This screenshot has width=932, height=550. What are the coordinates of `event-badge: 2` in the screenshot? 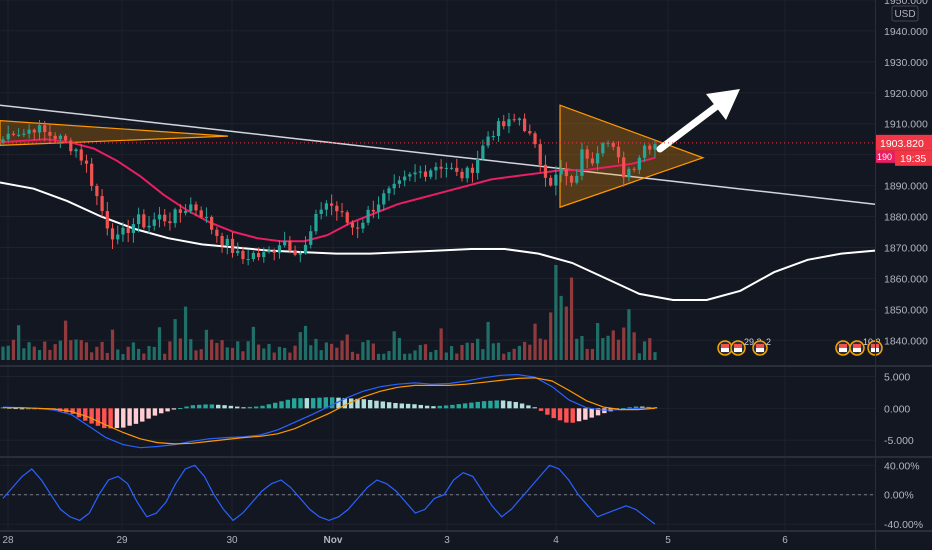 It's located at (761, 346).